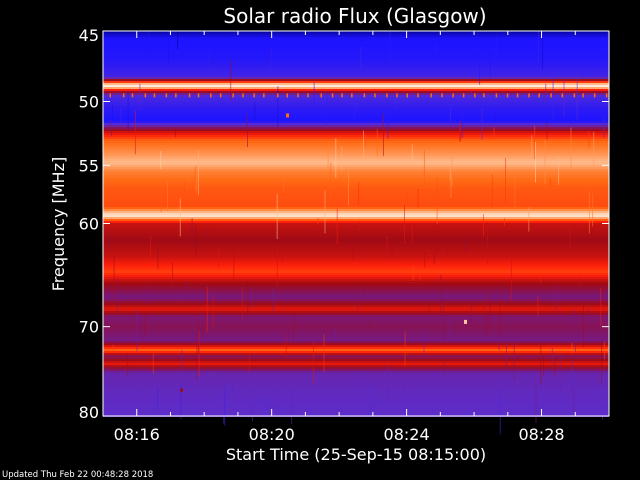 The width and height of the screenshot is (640, 480). What do you see at coordinates (137, 434) in the screenshot?
I see `x-tick-label: 08:16` at bounding box center [137, 434].